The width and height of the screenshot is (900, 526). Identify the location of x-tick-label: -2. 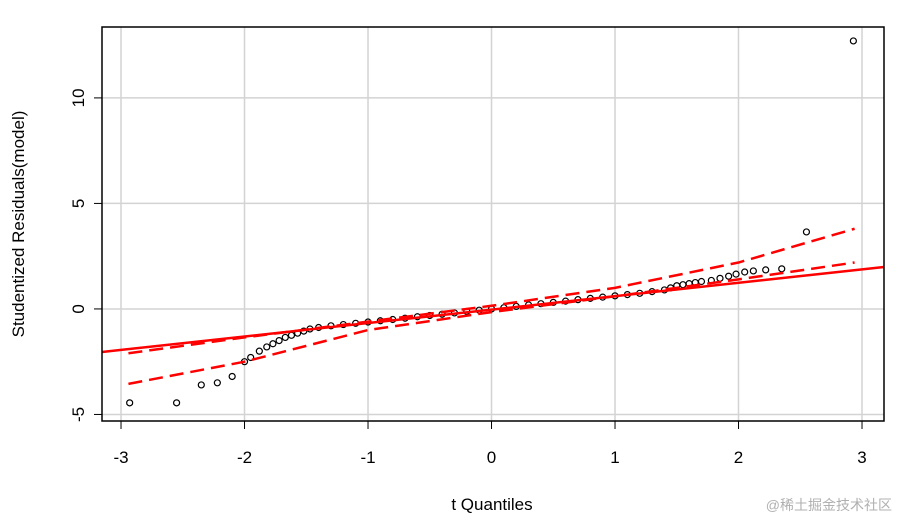
(244, 457).